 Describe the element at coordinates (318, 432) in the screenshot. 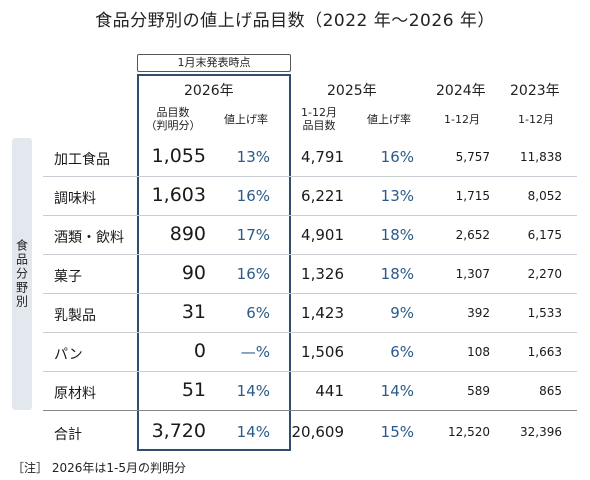

I see `total-count-2025: 20,609` at that location.